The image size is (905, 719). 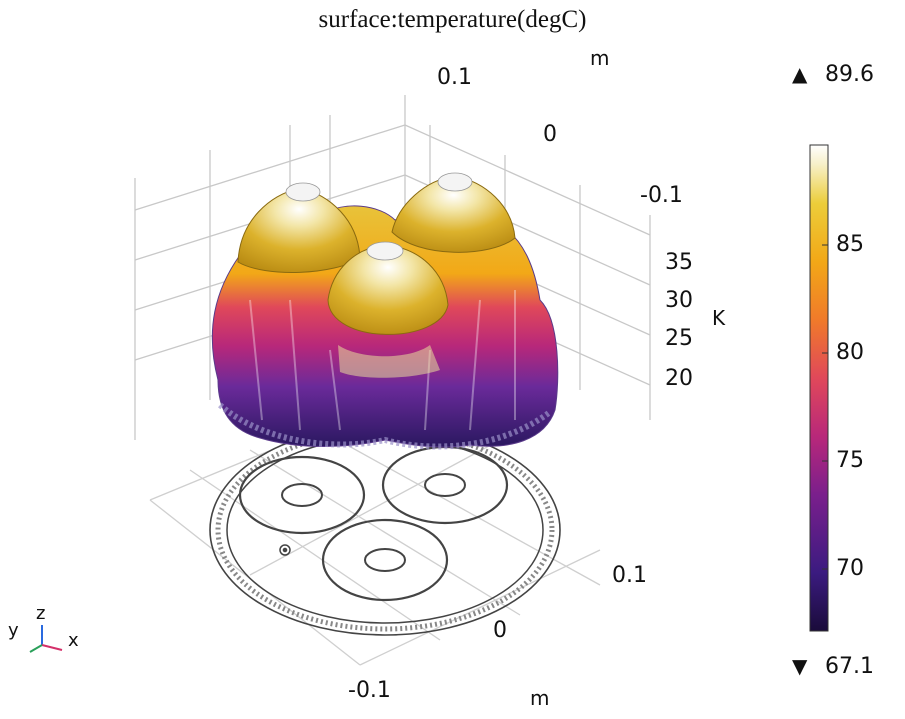 What do you see at coordinates (41, 613) in the screenshot?
I see `triad-z-label: z` at bounding box center [41, 613].